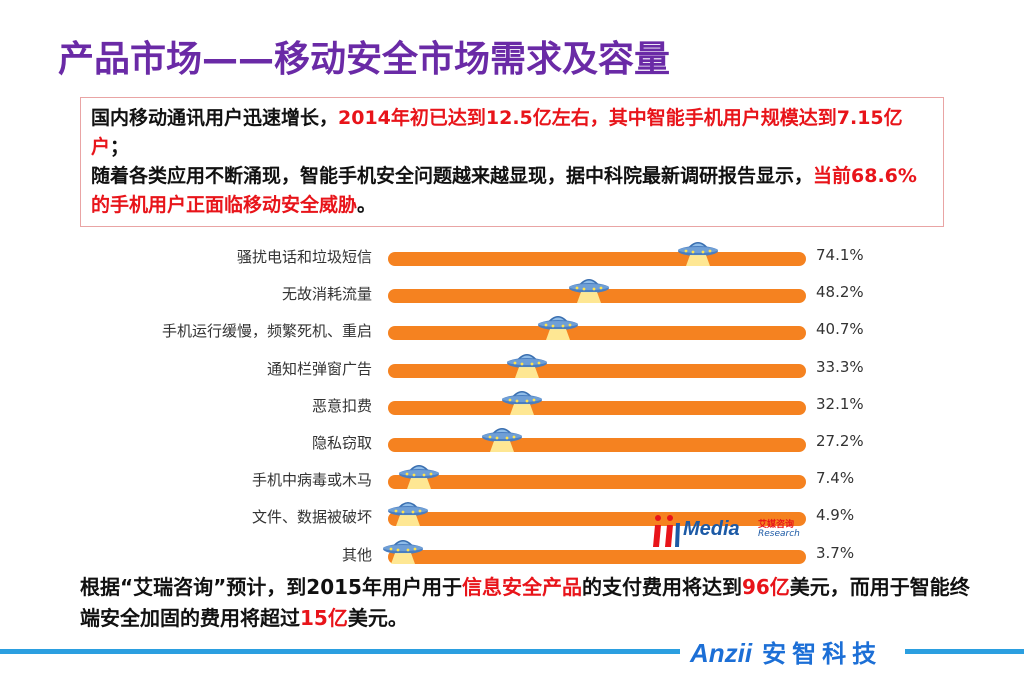 Image resolution: width=1024 pixels, height=682 pixels. What do you see at coordinates (324, 618) in the screenshot?
I see `footer-highlight-15: 15亿` at bounding box center [324, 618].